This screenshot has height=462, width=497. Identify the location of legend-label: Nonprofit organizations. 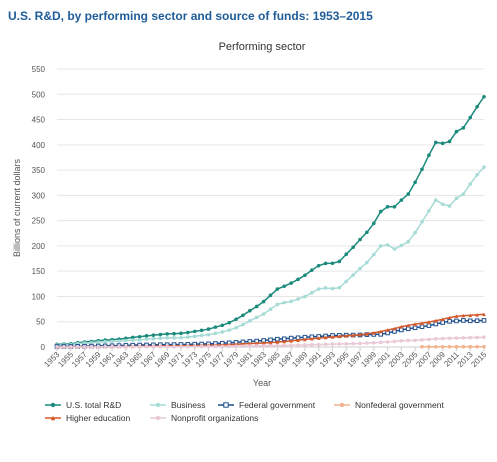
(214, 418).